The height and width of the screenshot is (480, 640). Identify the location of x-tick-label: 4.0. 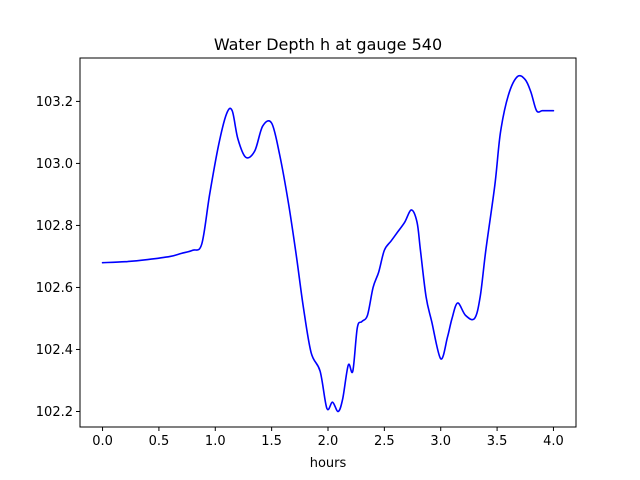
(553, 441).